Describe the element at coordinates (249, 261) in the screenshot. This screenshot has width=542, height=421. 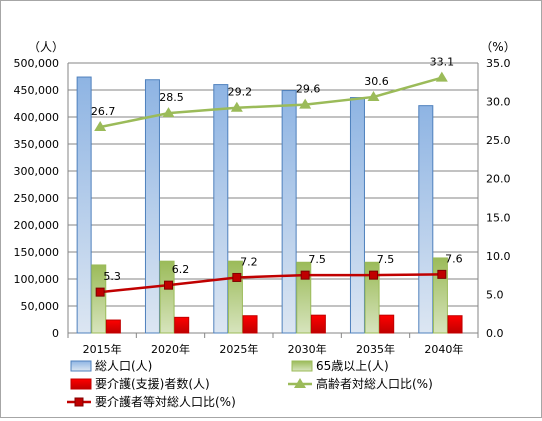
I see `data-label-care: 7.2` at that location.